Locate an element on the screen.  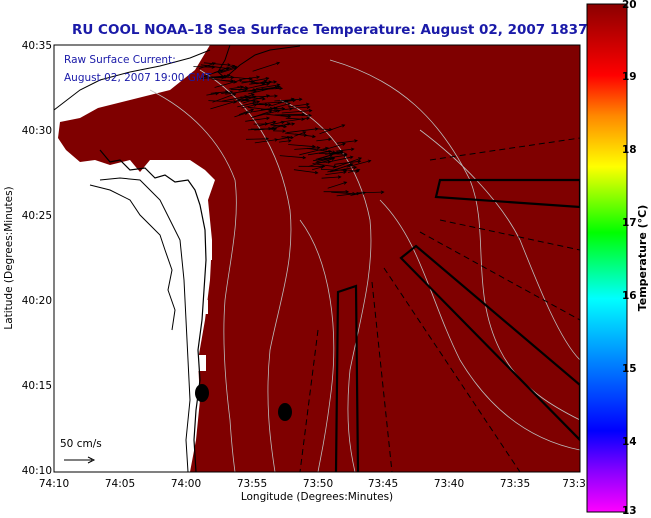
surface-current-vectors is located at coordinates (289, 129).